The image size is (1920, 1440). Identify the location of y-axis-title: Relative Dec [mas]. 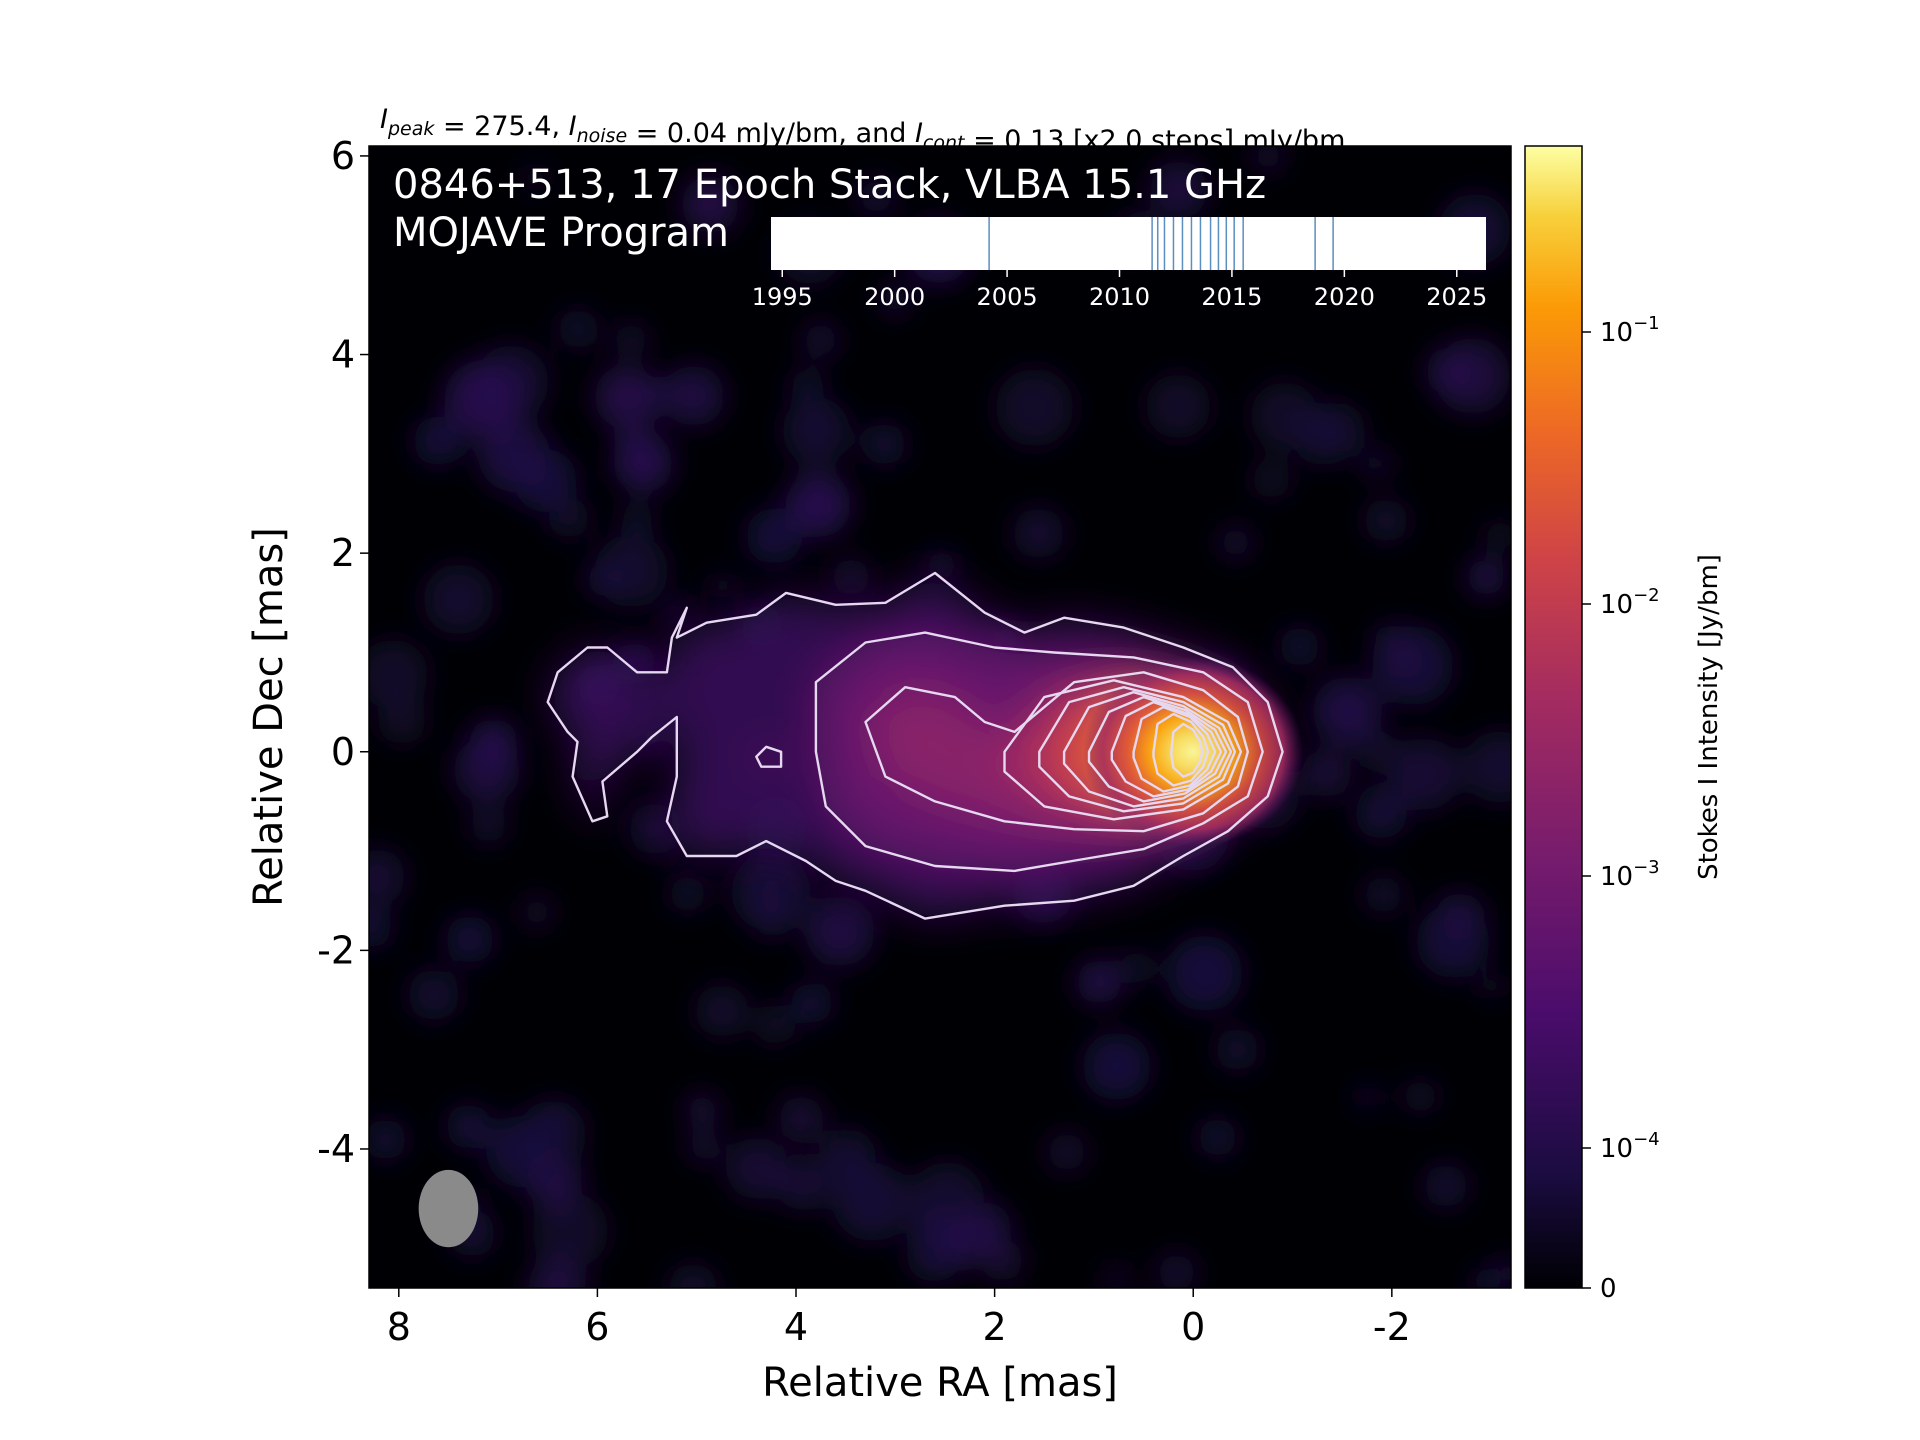
(269, 717).